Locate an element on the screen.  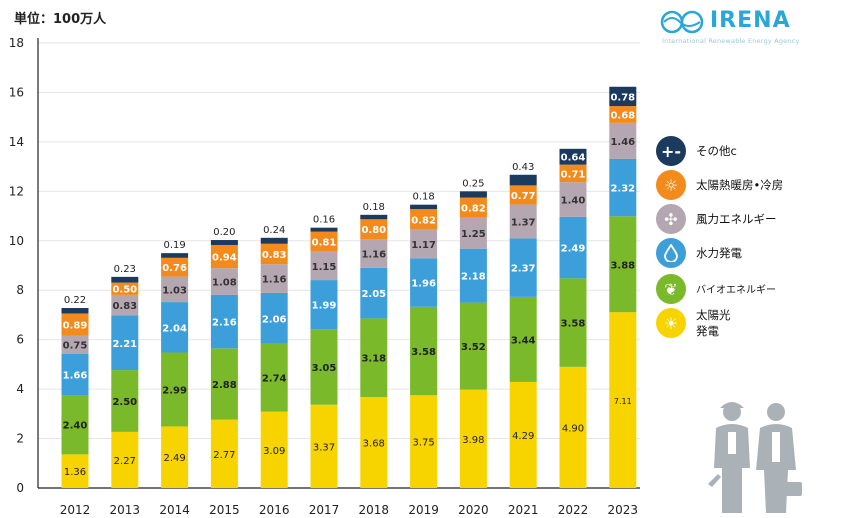
data-label-wind: 1.37 is located at coordinates (523, 222).